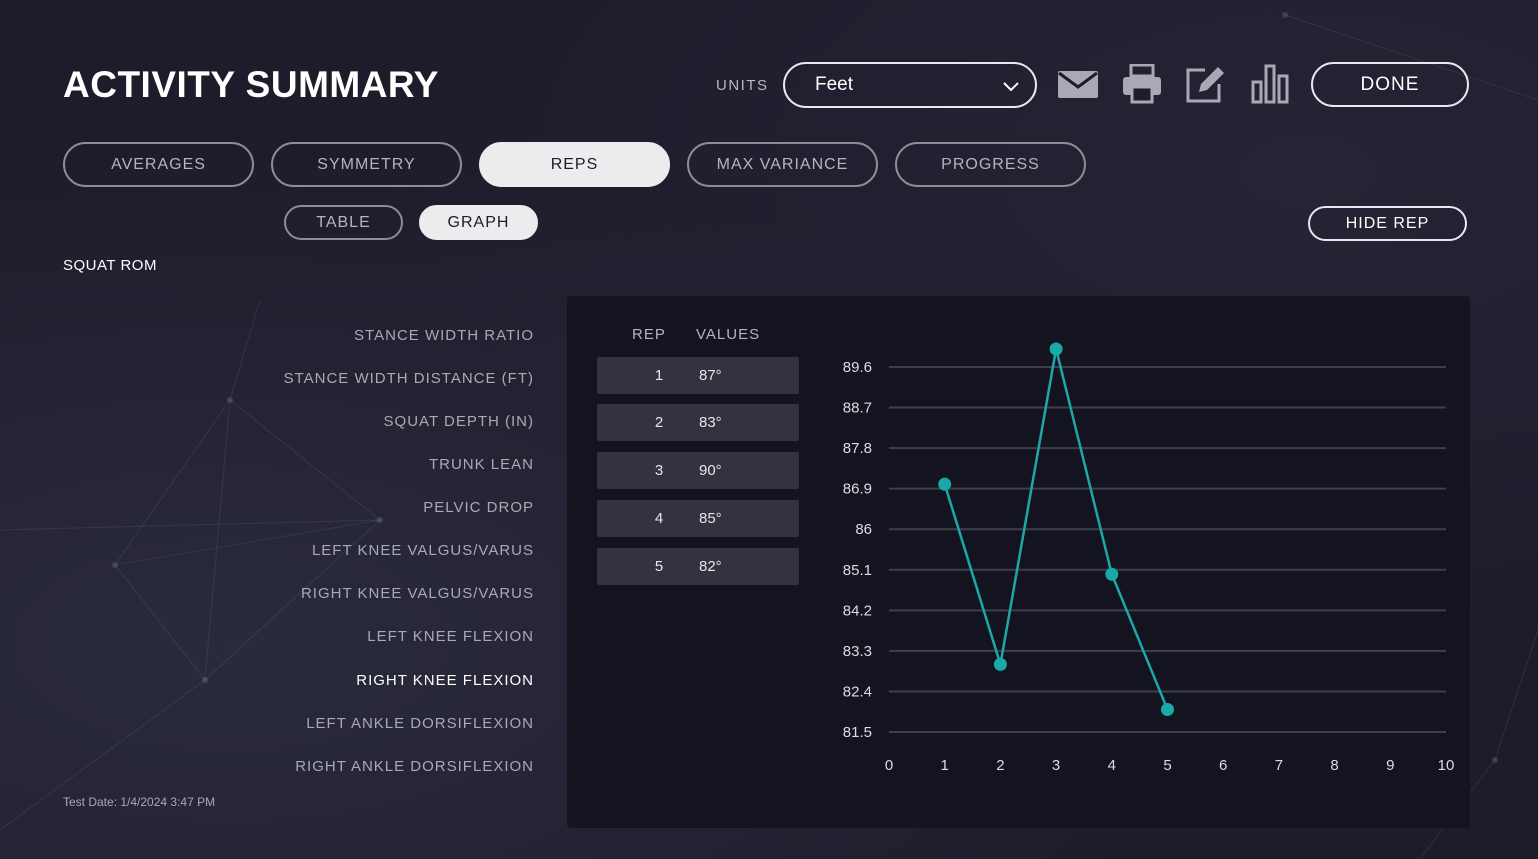 The image size is (1538, 859). What do you see at coordinates (251, 84) in the screenshot?
I see `page-title: ACTIVITY SUMMARY` at bounding box center [251, 84].